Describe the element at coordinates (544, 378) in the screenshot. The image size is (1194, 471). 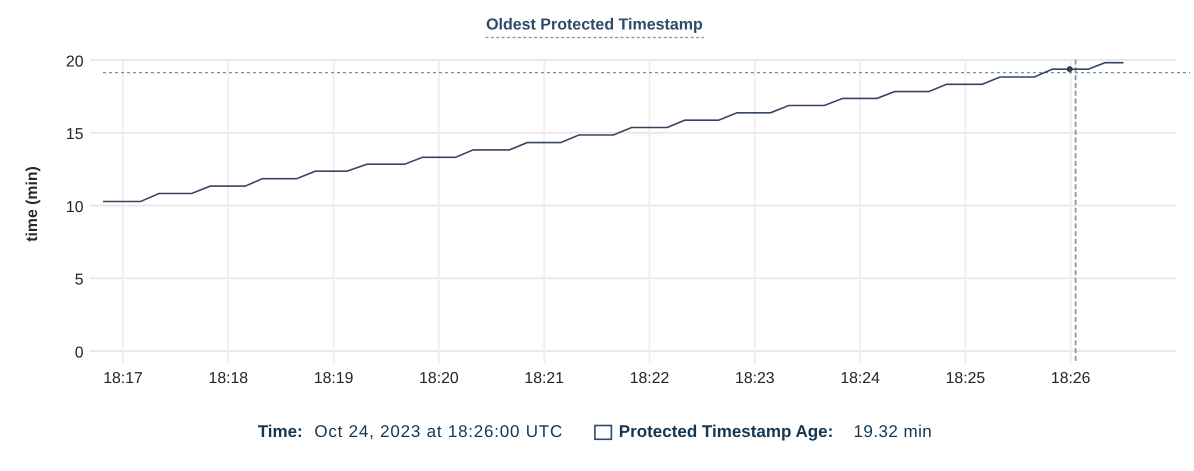
I see `svg-text: 18:21` at that location.